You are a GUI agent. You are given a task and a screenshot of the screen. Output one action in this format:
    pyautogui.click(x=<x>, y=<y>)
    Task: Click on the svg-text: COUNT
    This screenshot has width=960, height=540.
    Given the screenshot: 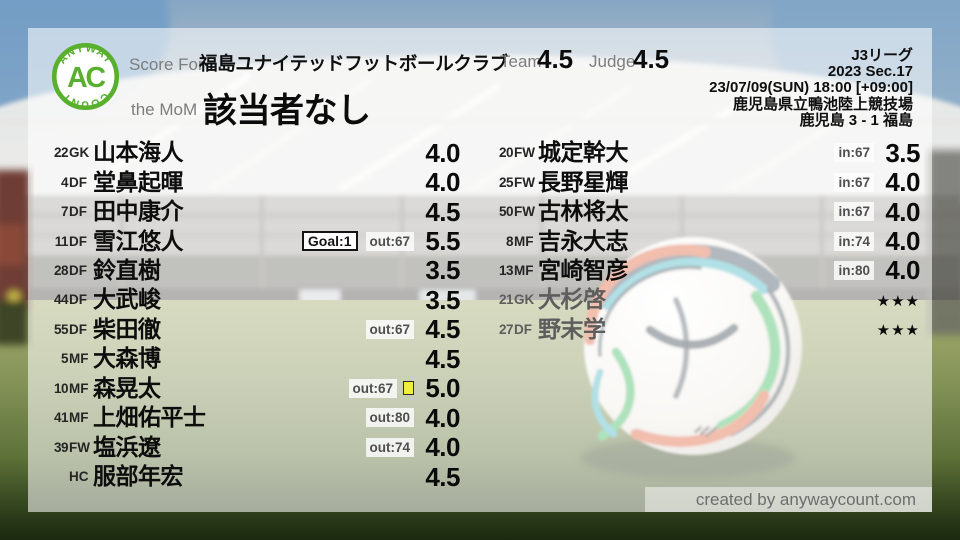 What is the action you would take?
    pyautogui.click(x=85, y=100)
    